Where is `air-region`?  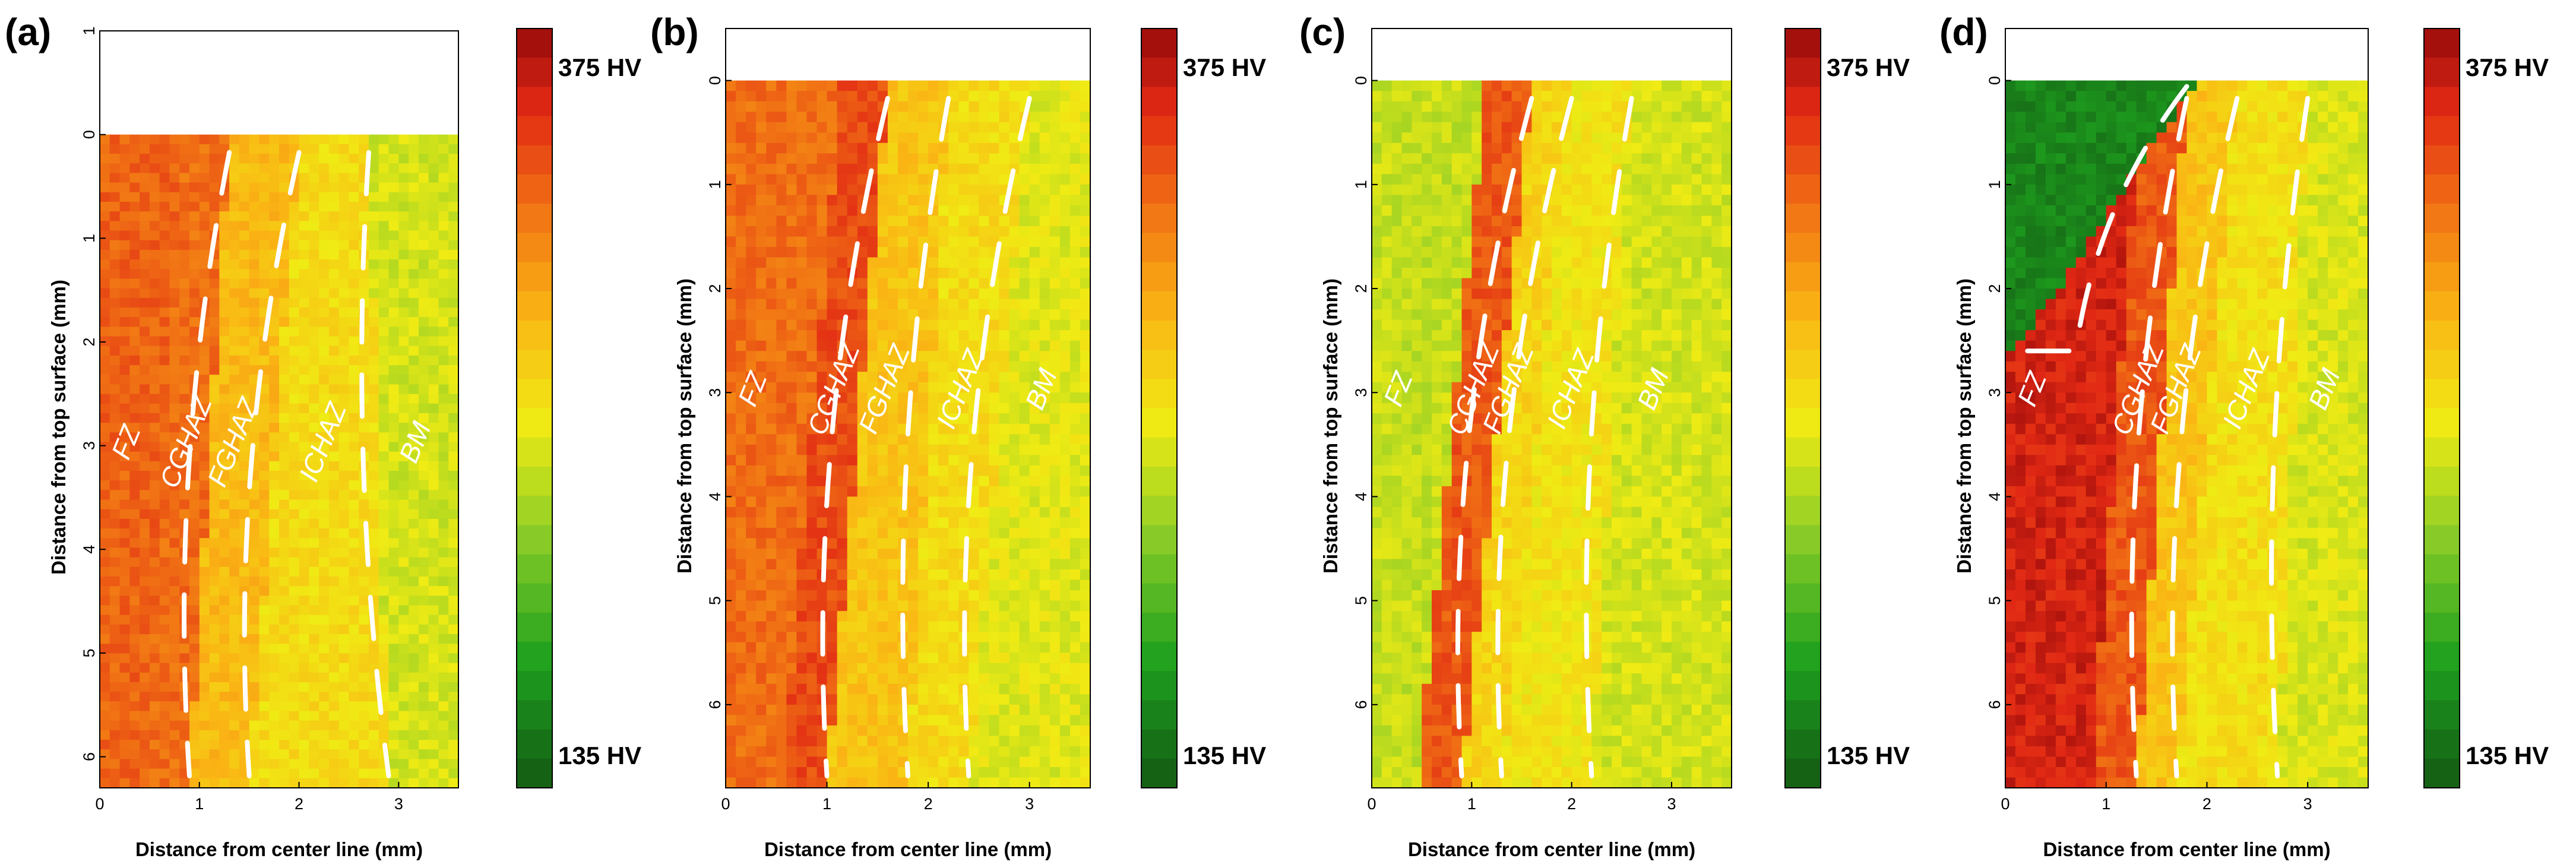 air-region is located at coordinates (908, 54).